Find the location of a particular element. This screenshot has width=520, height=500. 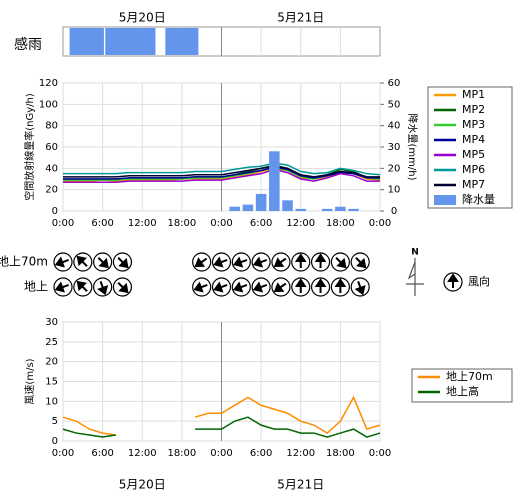

rain-interval is located at coordinates (86, 41).